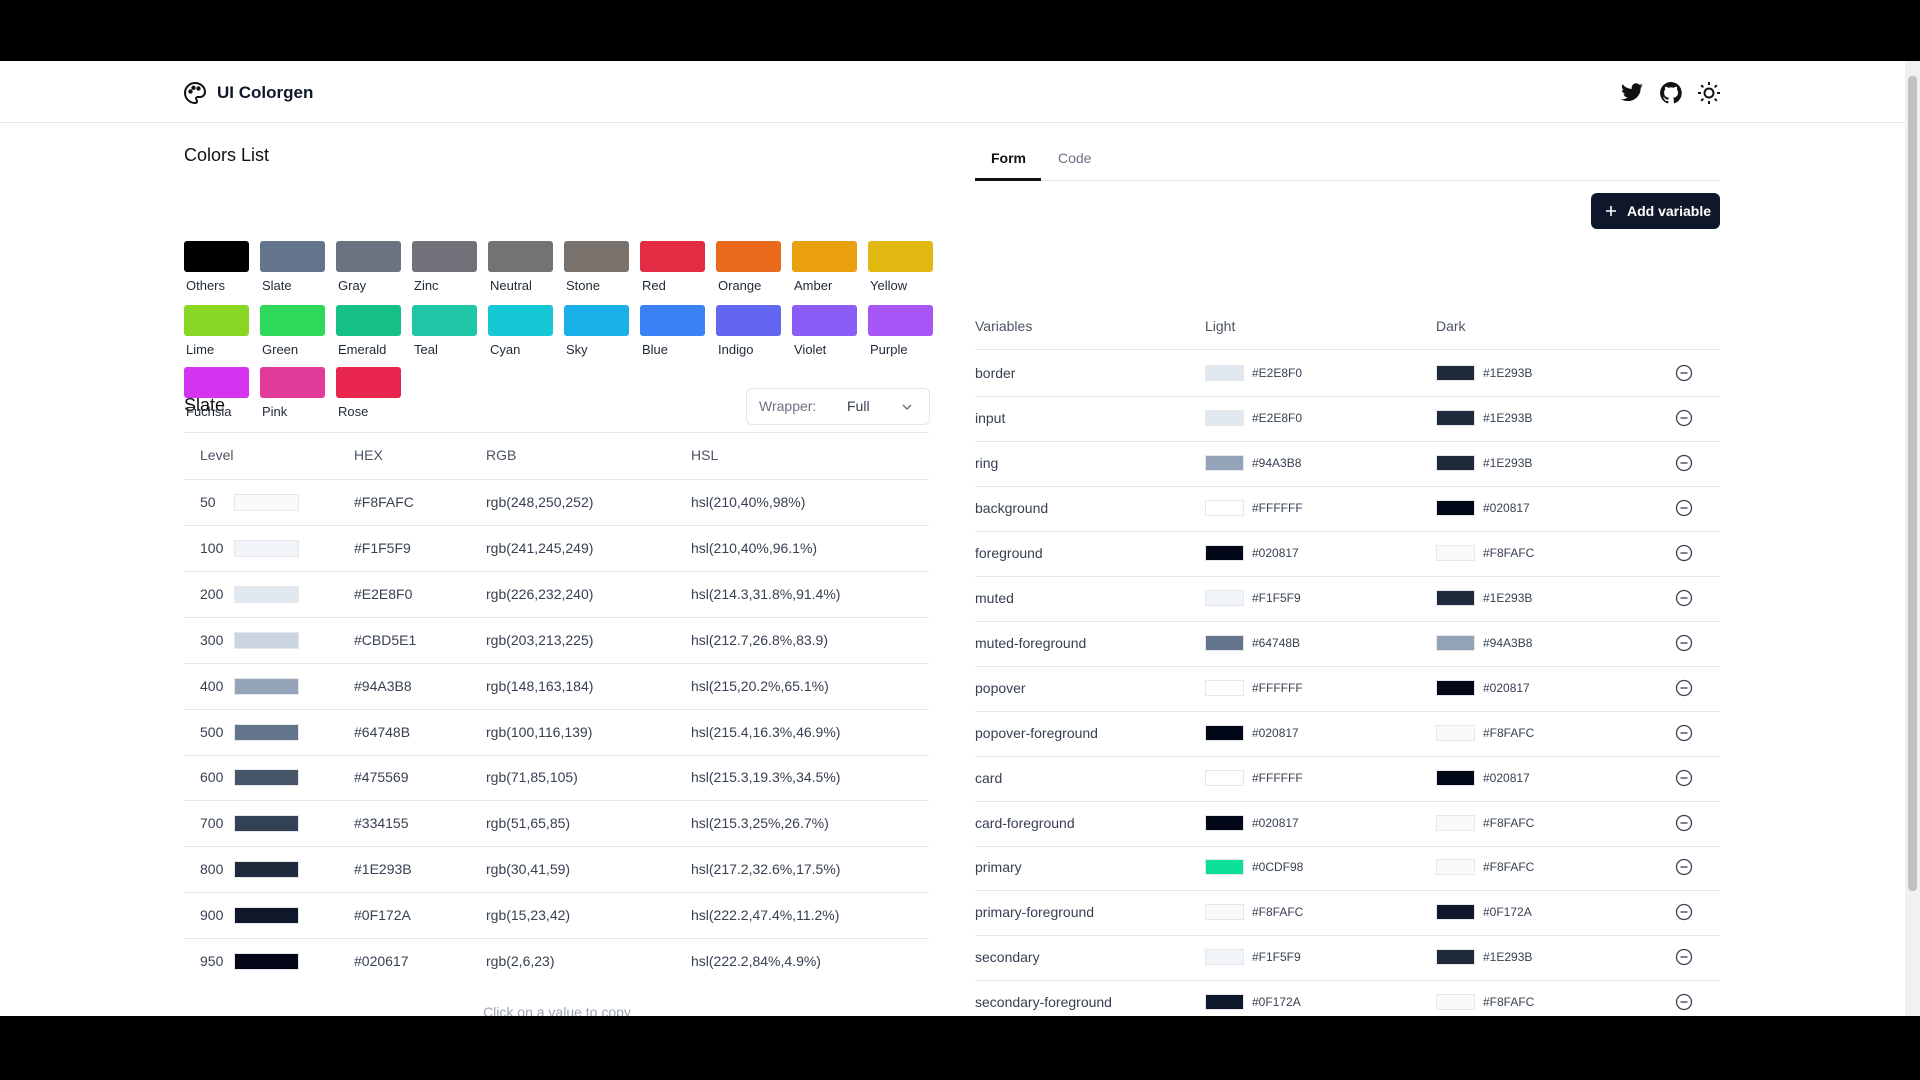  Describe the element at coordinates (381, 823) in the screenshot. I see `cell: #334155` at that location.